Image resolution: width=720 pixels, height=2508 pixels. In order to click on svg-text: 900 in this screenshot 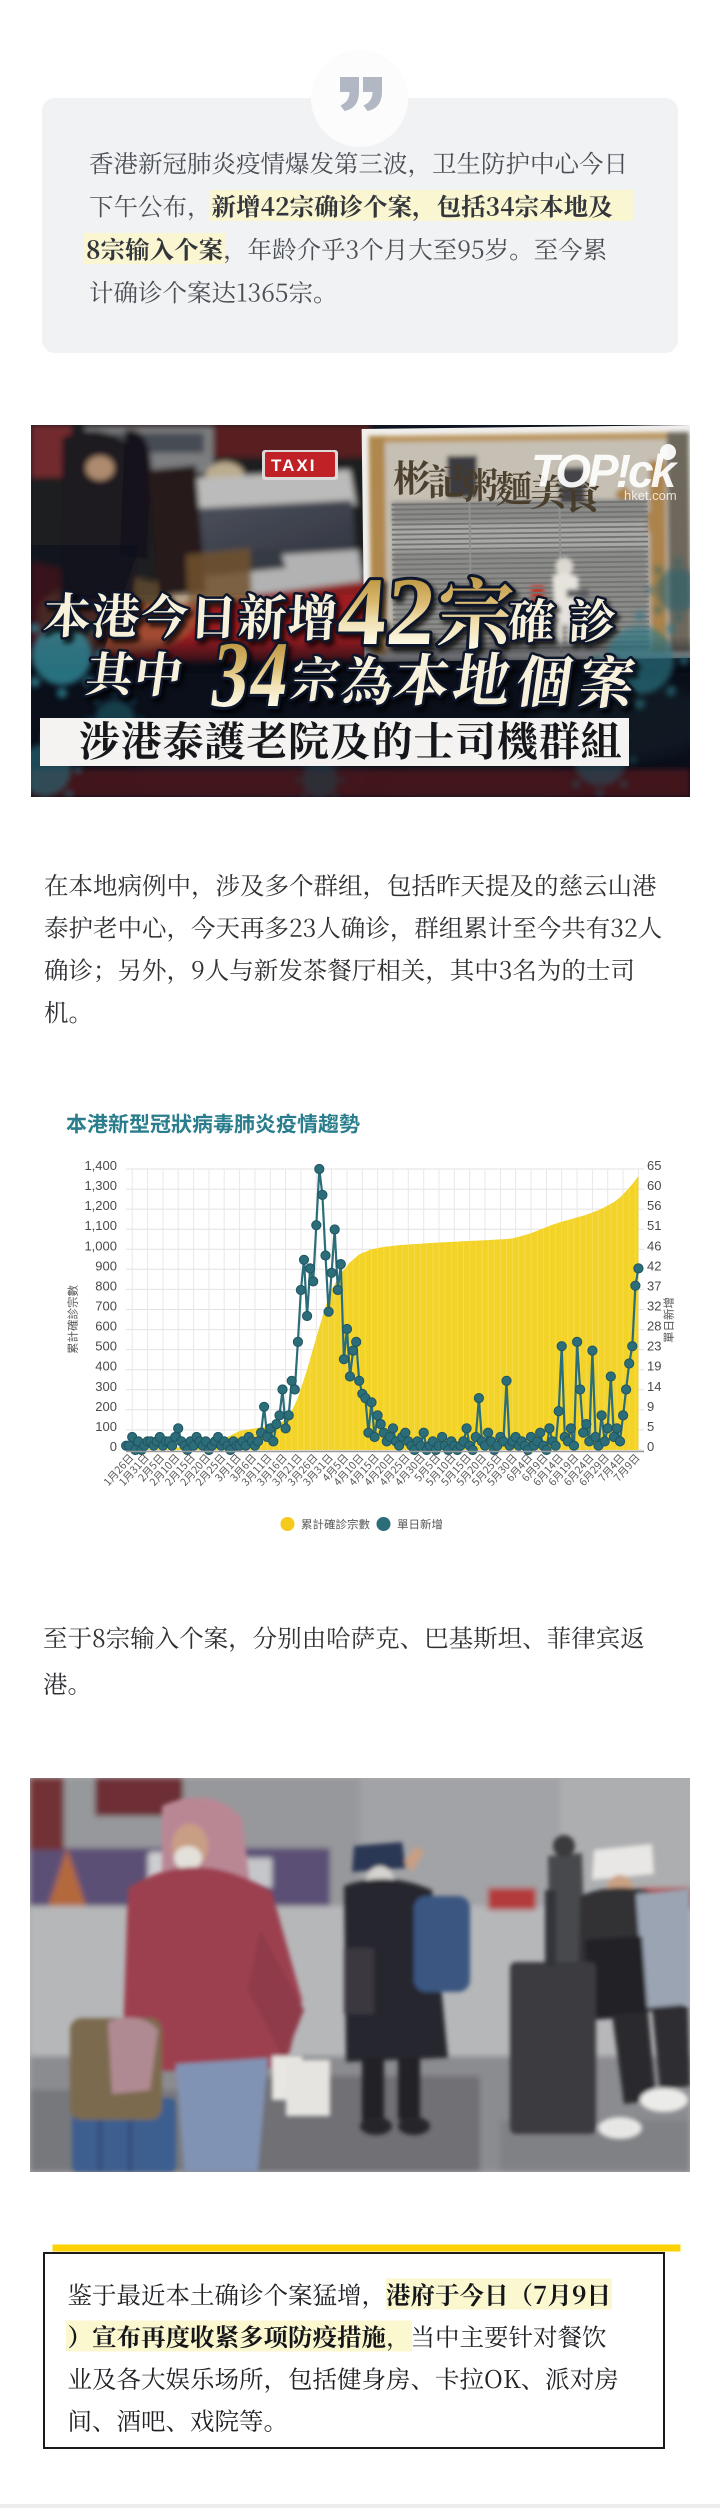, I will do `click(106, 1265)`.